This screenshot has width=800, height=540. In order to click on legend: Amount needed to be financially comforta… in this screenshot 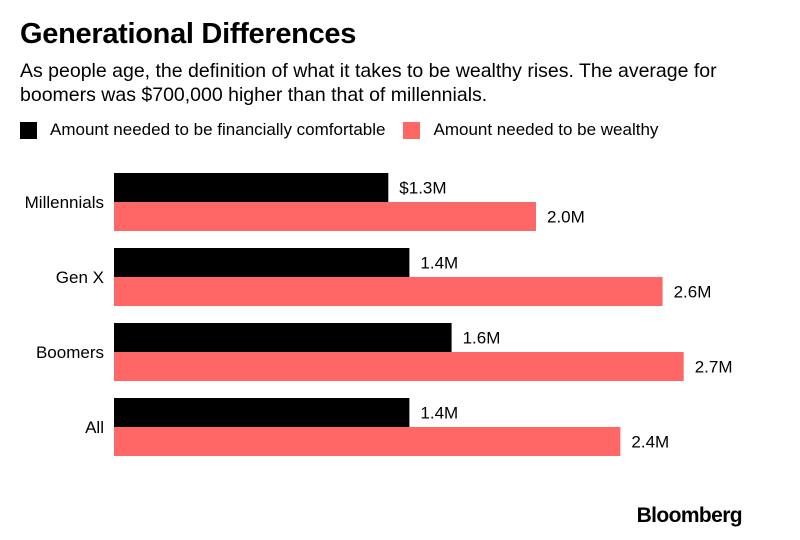, I will do `click(348, 130)`.